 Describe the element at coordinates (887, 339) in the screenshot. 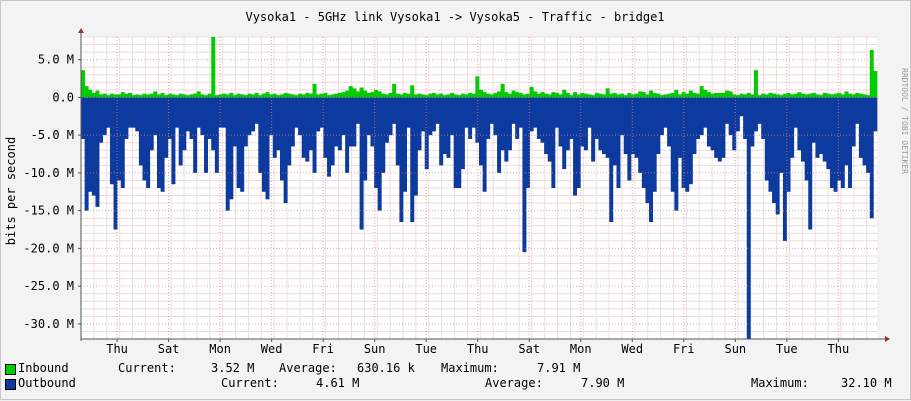

I see `x-axis-arrow` at that location.